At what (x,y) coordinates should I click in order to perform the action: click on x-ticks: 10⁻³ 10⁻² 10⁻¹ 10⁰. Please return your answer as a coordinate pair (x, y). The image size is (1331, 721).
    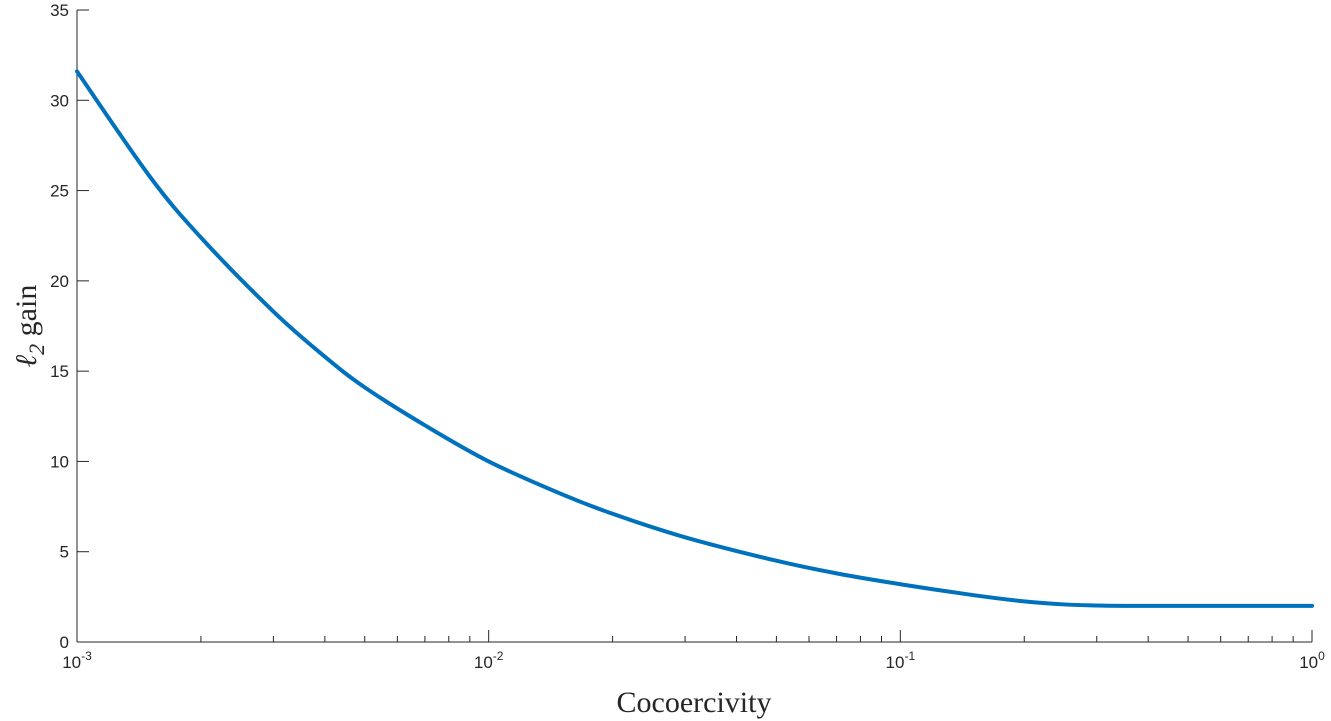
    Looking at the image, I should click on (693, 651).